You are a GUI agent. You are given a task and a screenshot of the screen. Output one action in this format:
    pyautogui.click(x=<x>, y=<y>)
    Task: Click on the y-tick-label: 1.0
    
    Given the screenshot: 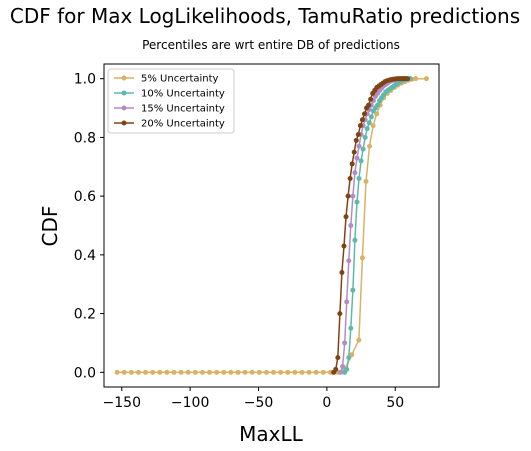 What is the action you would take?
    pyautogui.click(x=85, y=80)
    